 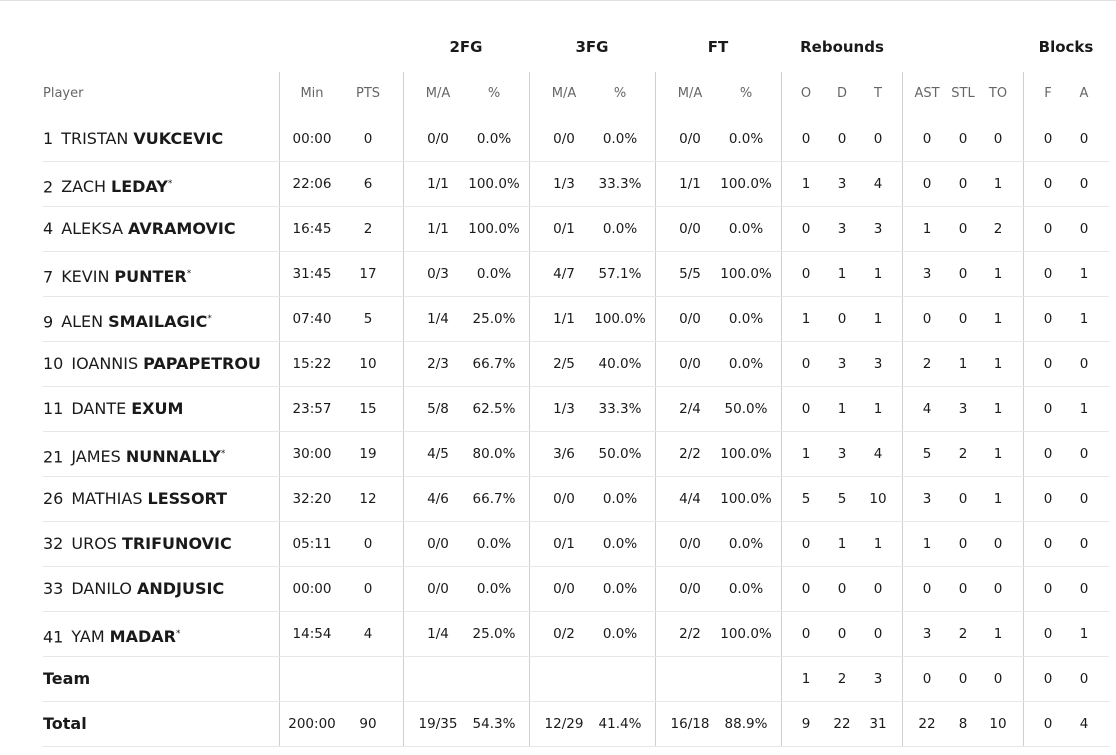 I want to click on player-first-name: MATHIAS, so click(x=107, y=498).